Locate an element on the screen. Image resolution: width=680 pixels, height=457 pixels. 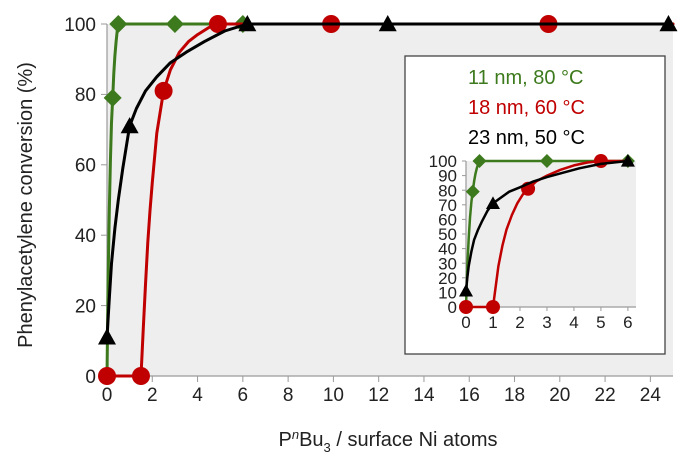
main-y-tick-label: 20 is located at coordinates (85, 306).